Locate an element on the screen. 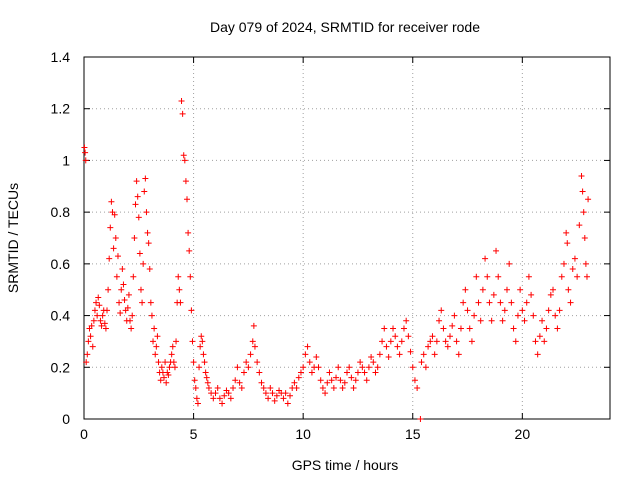  y-tick-label: 0.8 is located at coordinates (61, 212).